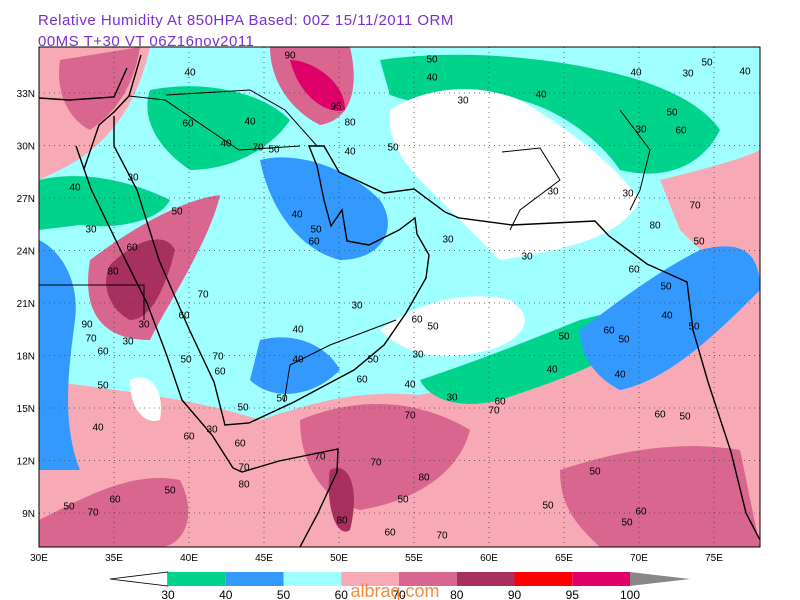 The image size is (800, 600). I want to click on legend-high-arrow, so click(660, 579).